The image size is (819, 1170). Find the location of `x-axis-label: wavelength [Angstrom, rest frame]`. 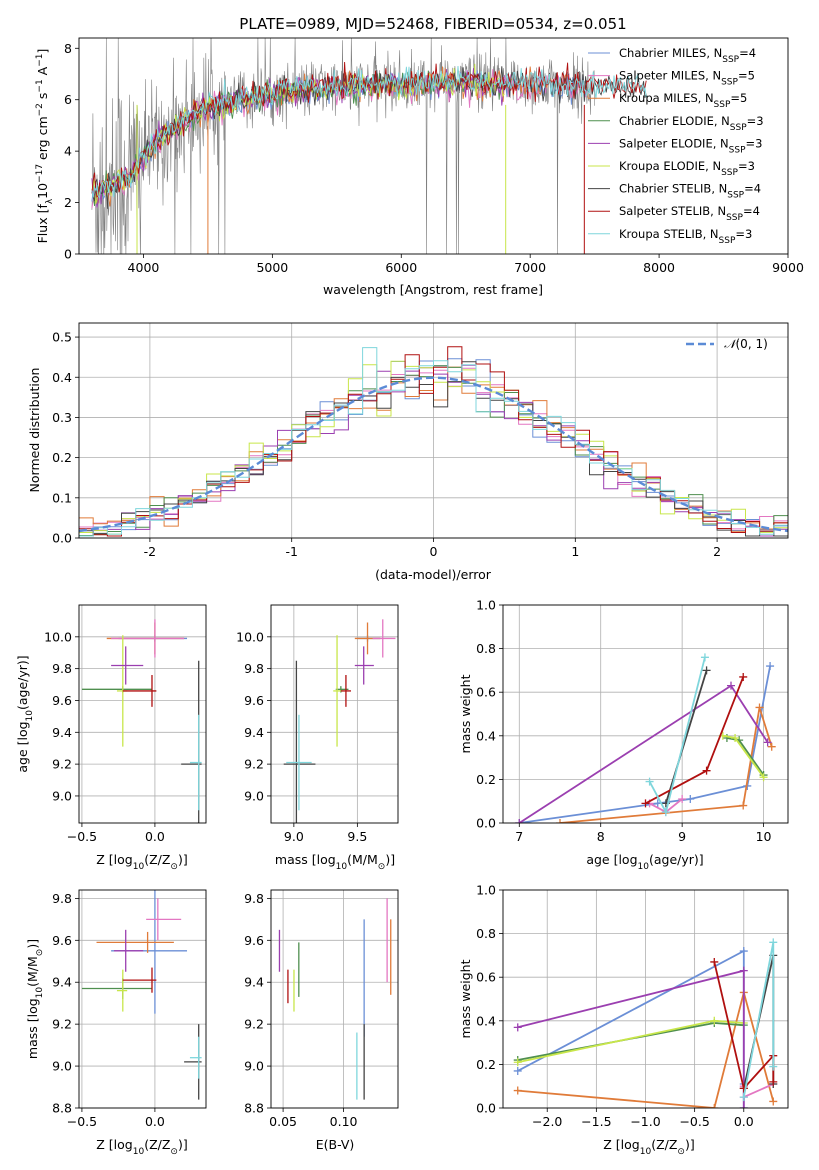

x-axis-label: wavelength [Angstrom, rest frame] is located at coordinates (433, 289).